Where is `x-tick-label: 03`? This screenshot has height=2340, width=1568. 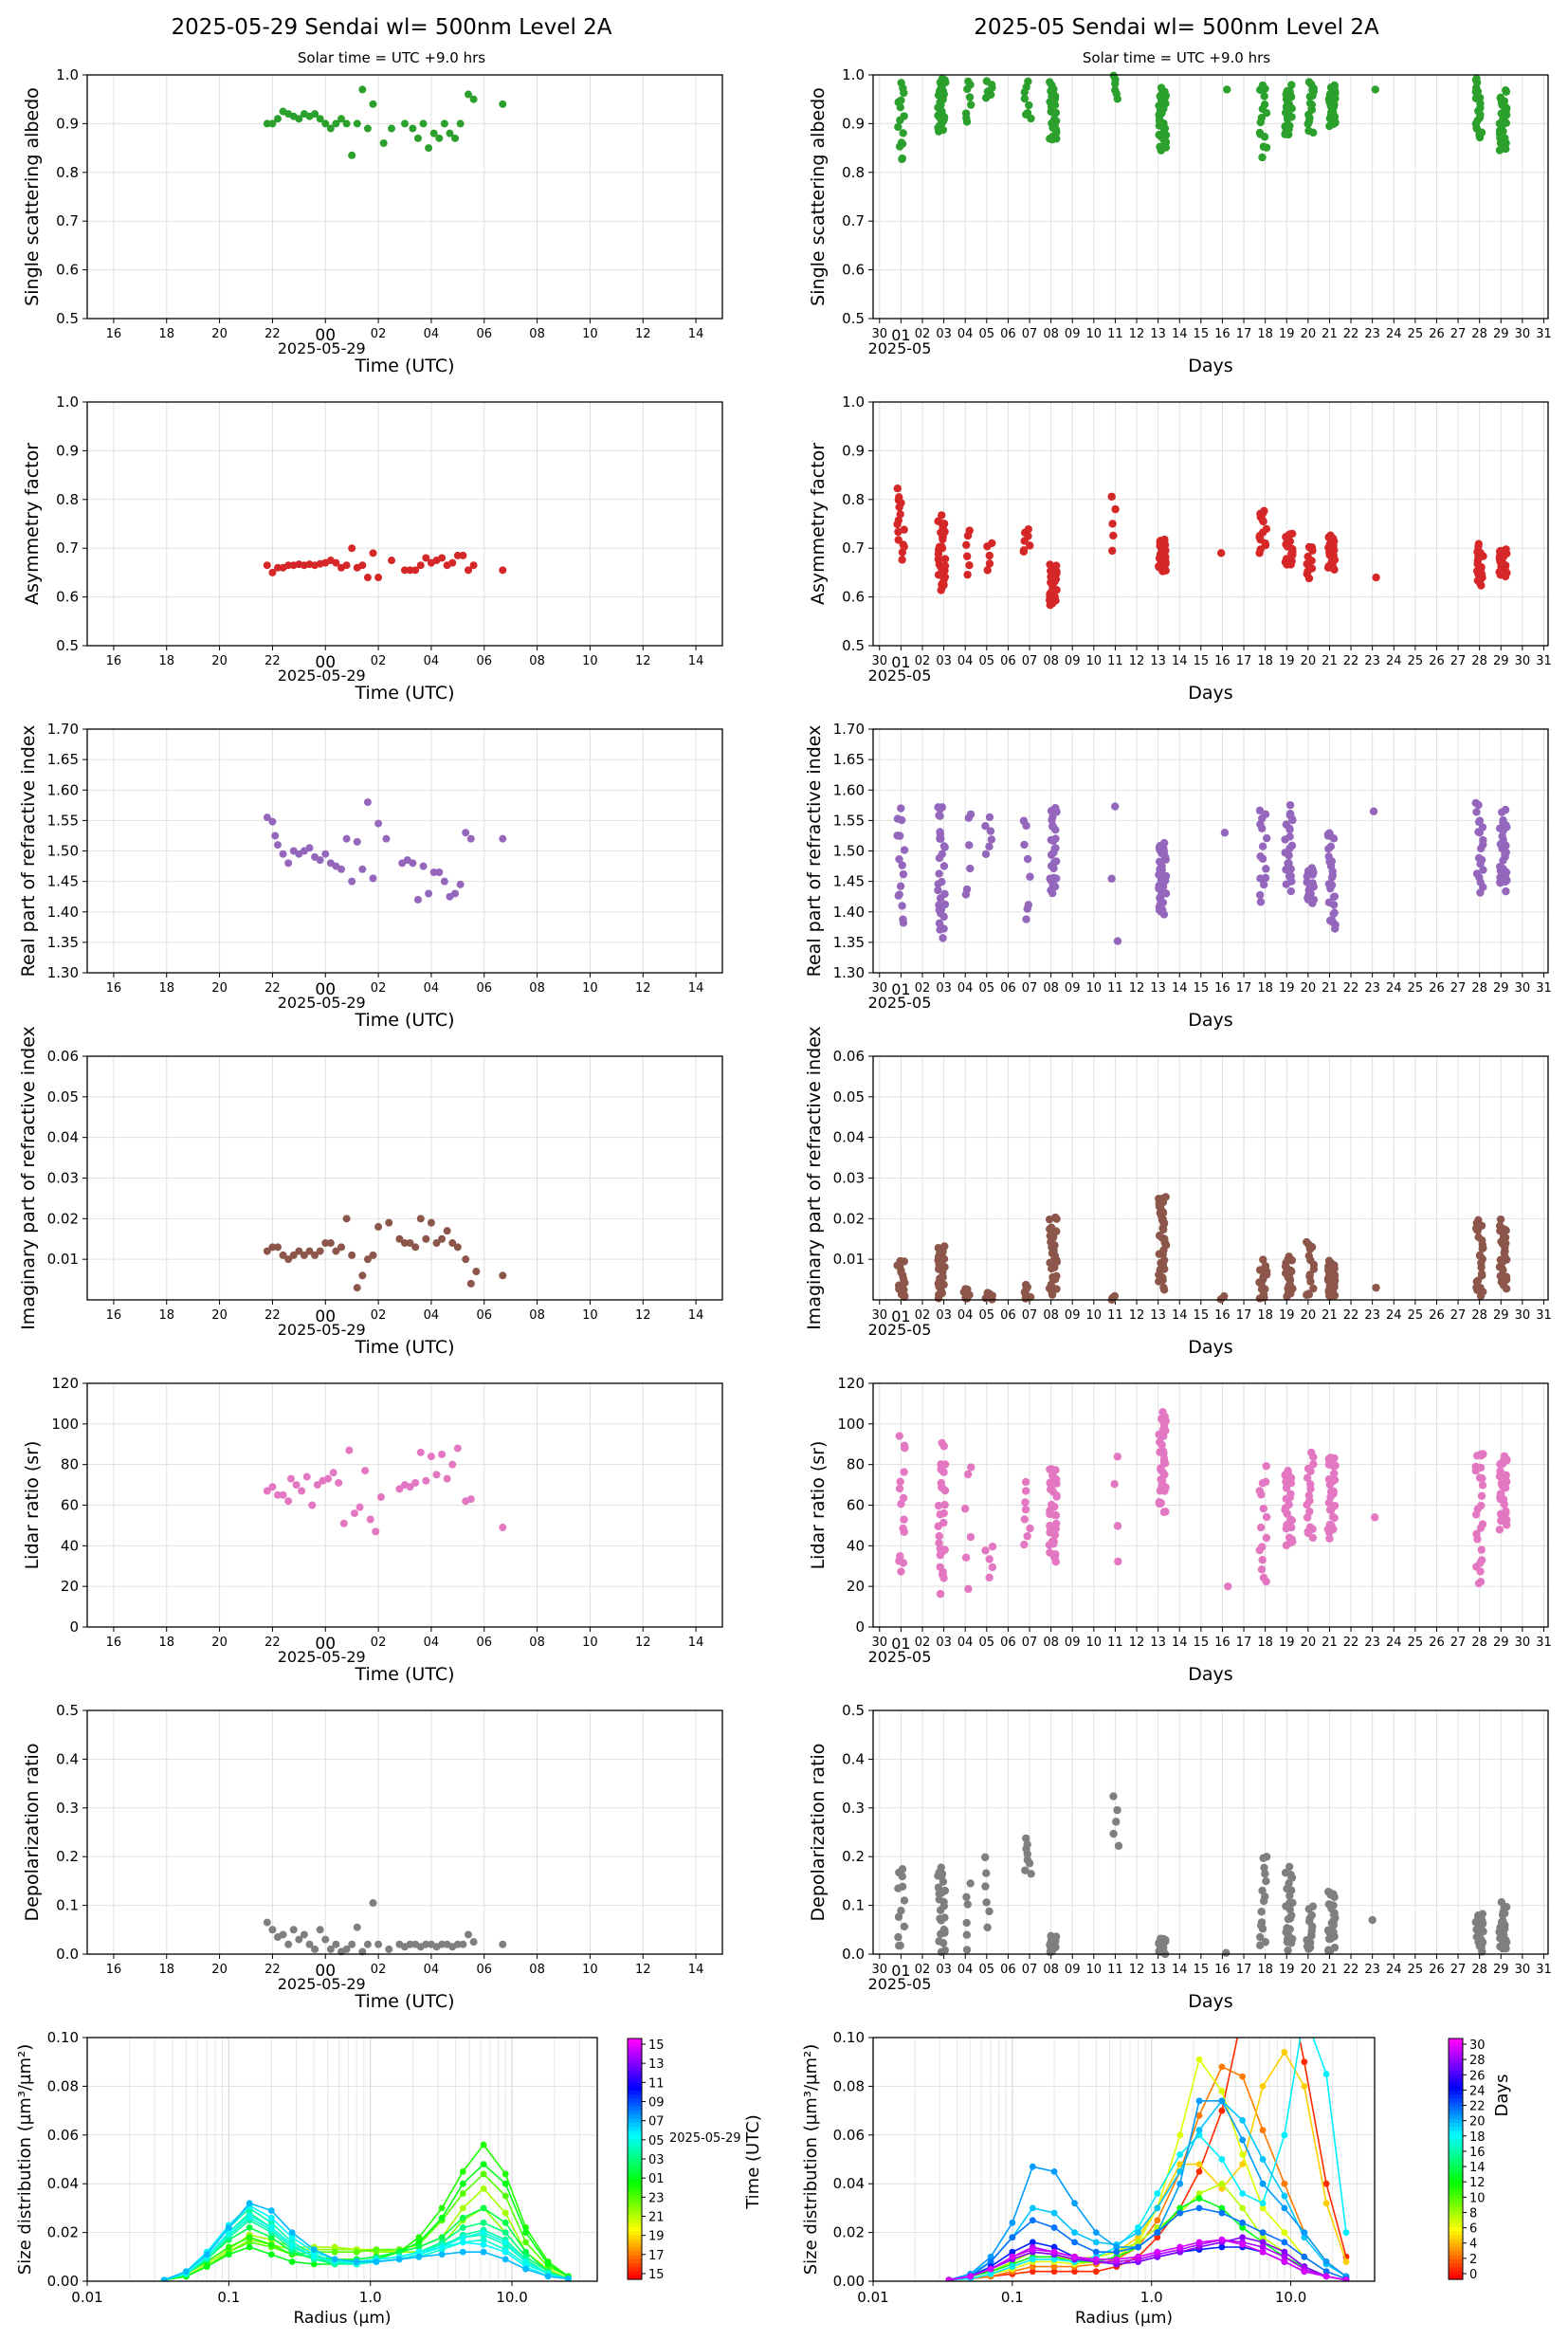
x-tick-label: 03 is located at coordinates (944, 334).